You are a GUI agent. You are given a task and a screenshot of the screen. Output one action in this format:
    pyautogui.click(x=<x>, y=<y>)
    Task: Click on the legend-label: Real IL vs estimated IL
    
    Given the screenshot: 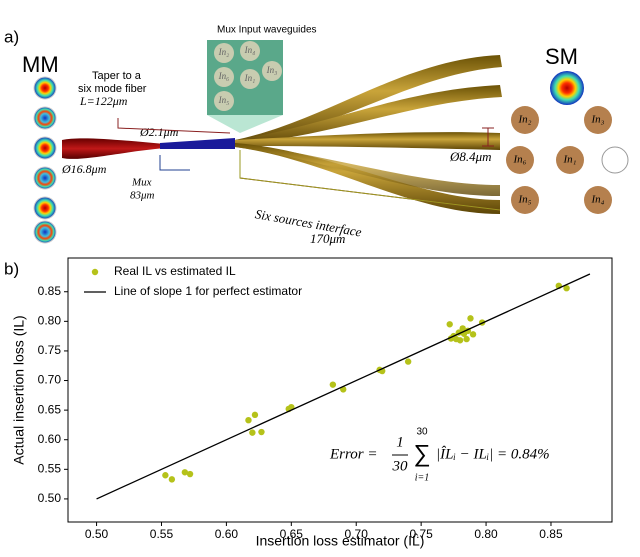 What is the action you would take?
    pyautogui.click(x=175, y=271)
    